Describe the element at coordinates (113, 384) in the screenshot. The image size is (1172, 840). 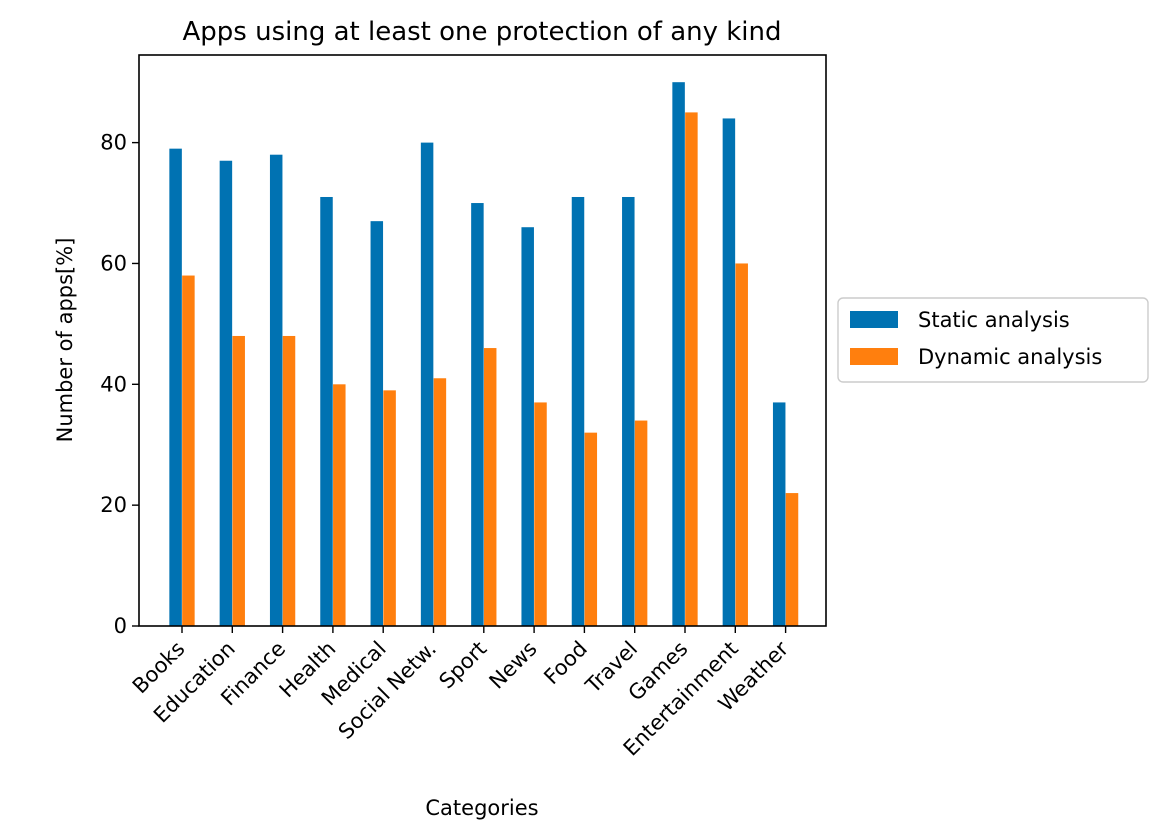
I see `y-tick-label: 40` at that location.